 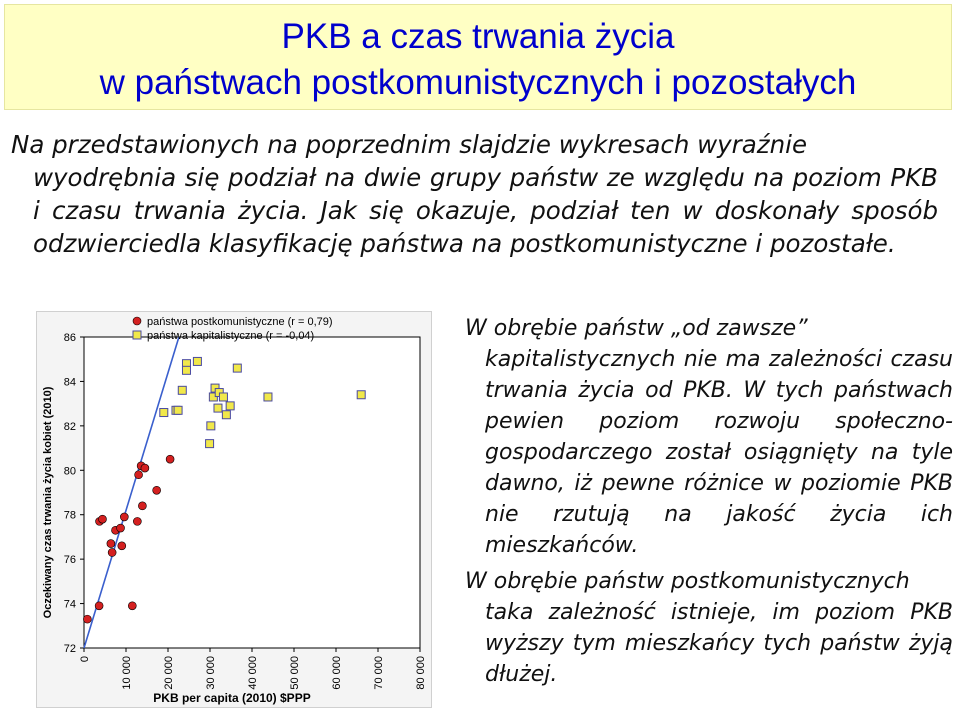 I want to click on x-tick-label: 70 000, so click(x=379, y=673).